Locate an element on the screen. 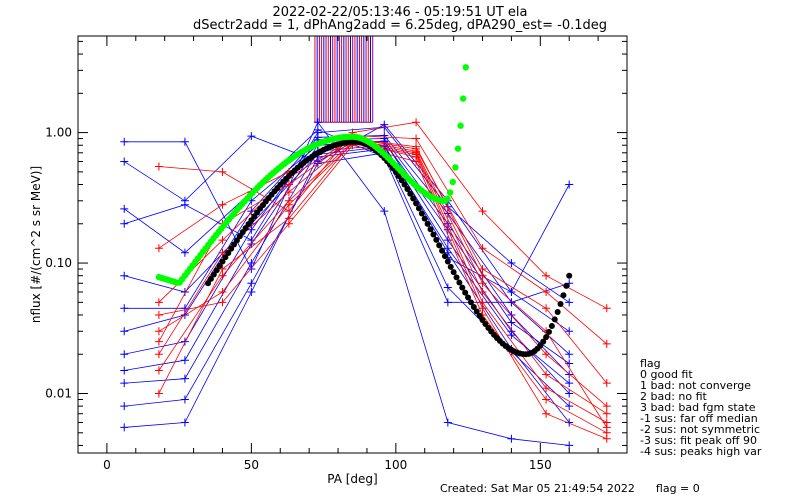 The height and width of the screenshot is (500, 800). legend-item: 1 bad: not converge is located at coordinates (696, 385).